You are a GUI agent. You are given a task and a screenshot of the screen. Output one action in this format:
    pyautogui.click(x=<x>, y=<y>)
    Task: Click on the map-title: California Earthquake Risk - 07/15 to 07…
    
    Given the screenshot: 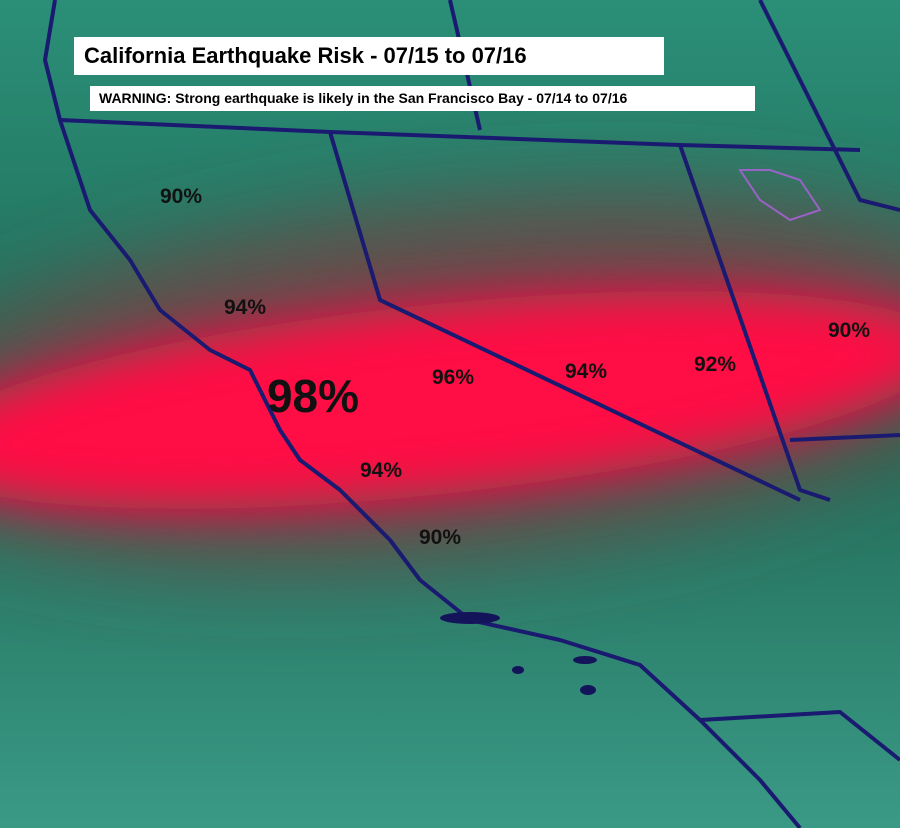 What is the action you would take?
    pyautogui.click(x=369, y=56)
    